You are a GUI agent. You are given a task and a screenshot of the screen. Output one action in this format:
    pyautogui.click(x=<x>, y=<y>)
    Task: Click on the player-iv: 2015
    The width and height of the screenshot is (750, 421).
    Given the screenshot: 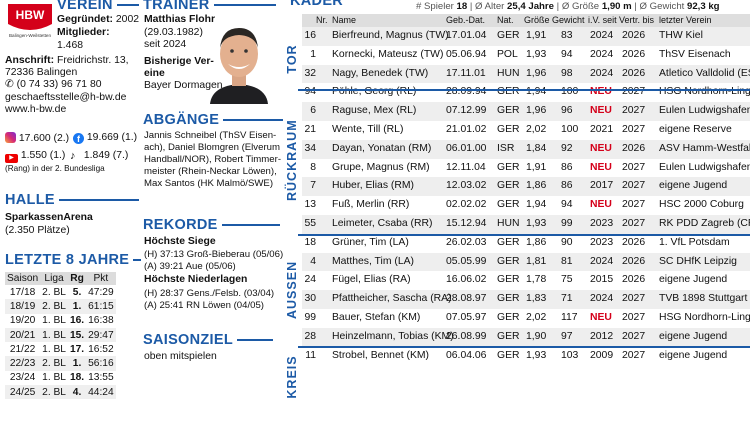 What is the action you would take?
    pyautogui.click(x=602, y=280)
    